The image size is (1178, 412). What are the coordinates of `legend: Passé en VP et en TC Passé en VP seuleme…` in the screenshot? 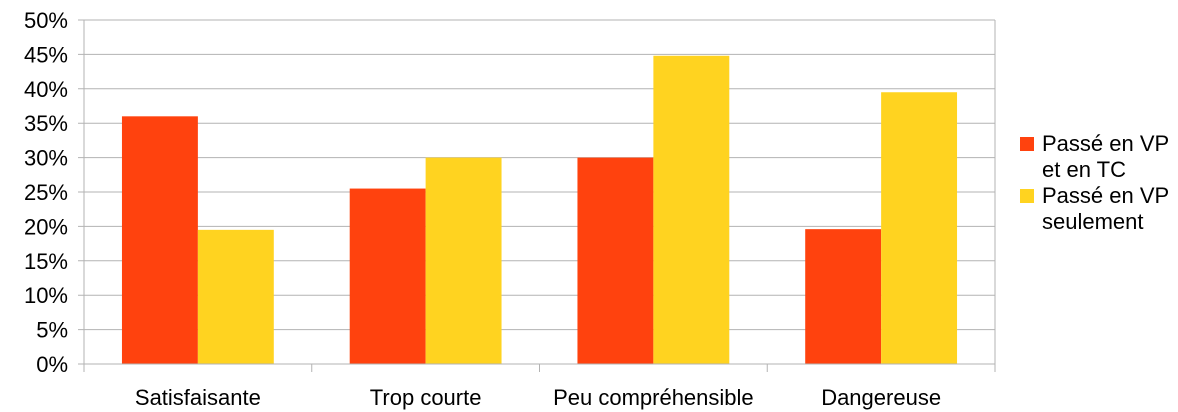 It's located at (1095, 183).